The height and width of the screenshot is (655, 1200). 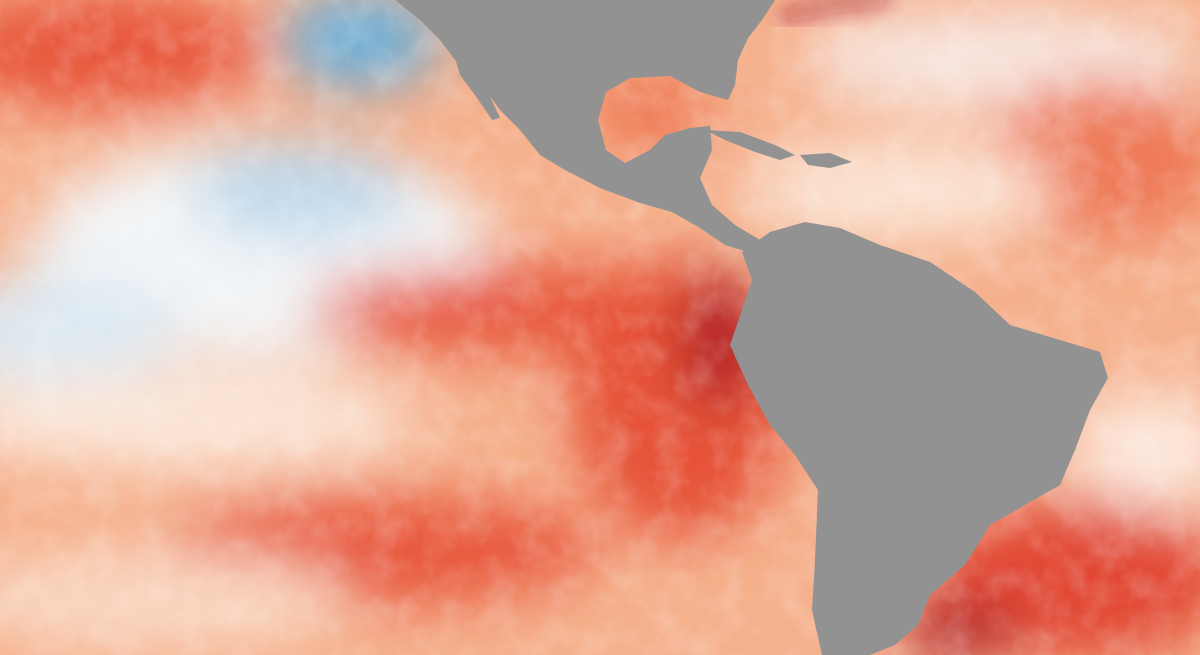 I want to click on hispaniola, so click(x=826, y=160).